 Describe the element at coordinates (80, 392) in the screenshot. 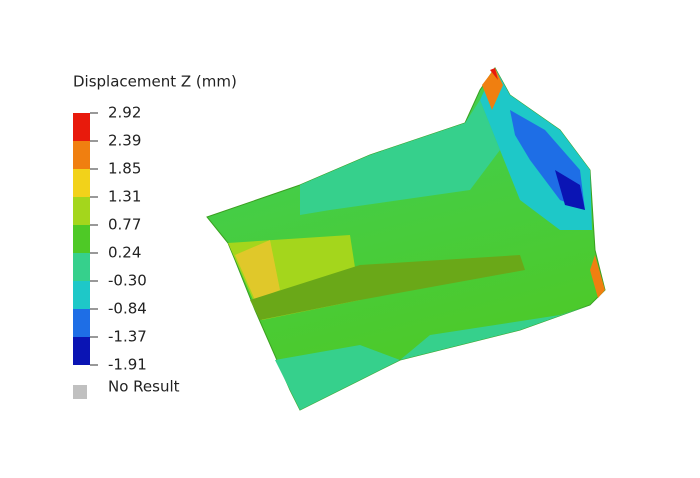

I see `no-result-swatch` at that location.